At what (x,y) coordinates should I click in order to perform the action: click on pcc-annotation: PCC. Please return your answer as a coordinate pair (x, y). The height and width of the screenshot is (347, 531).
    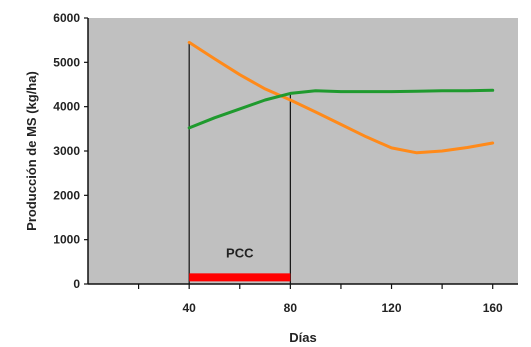
    Looking at the image, I should click on (240, 252).